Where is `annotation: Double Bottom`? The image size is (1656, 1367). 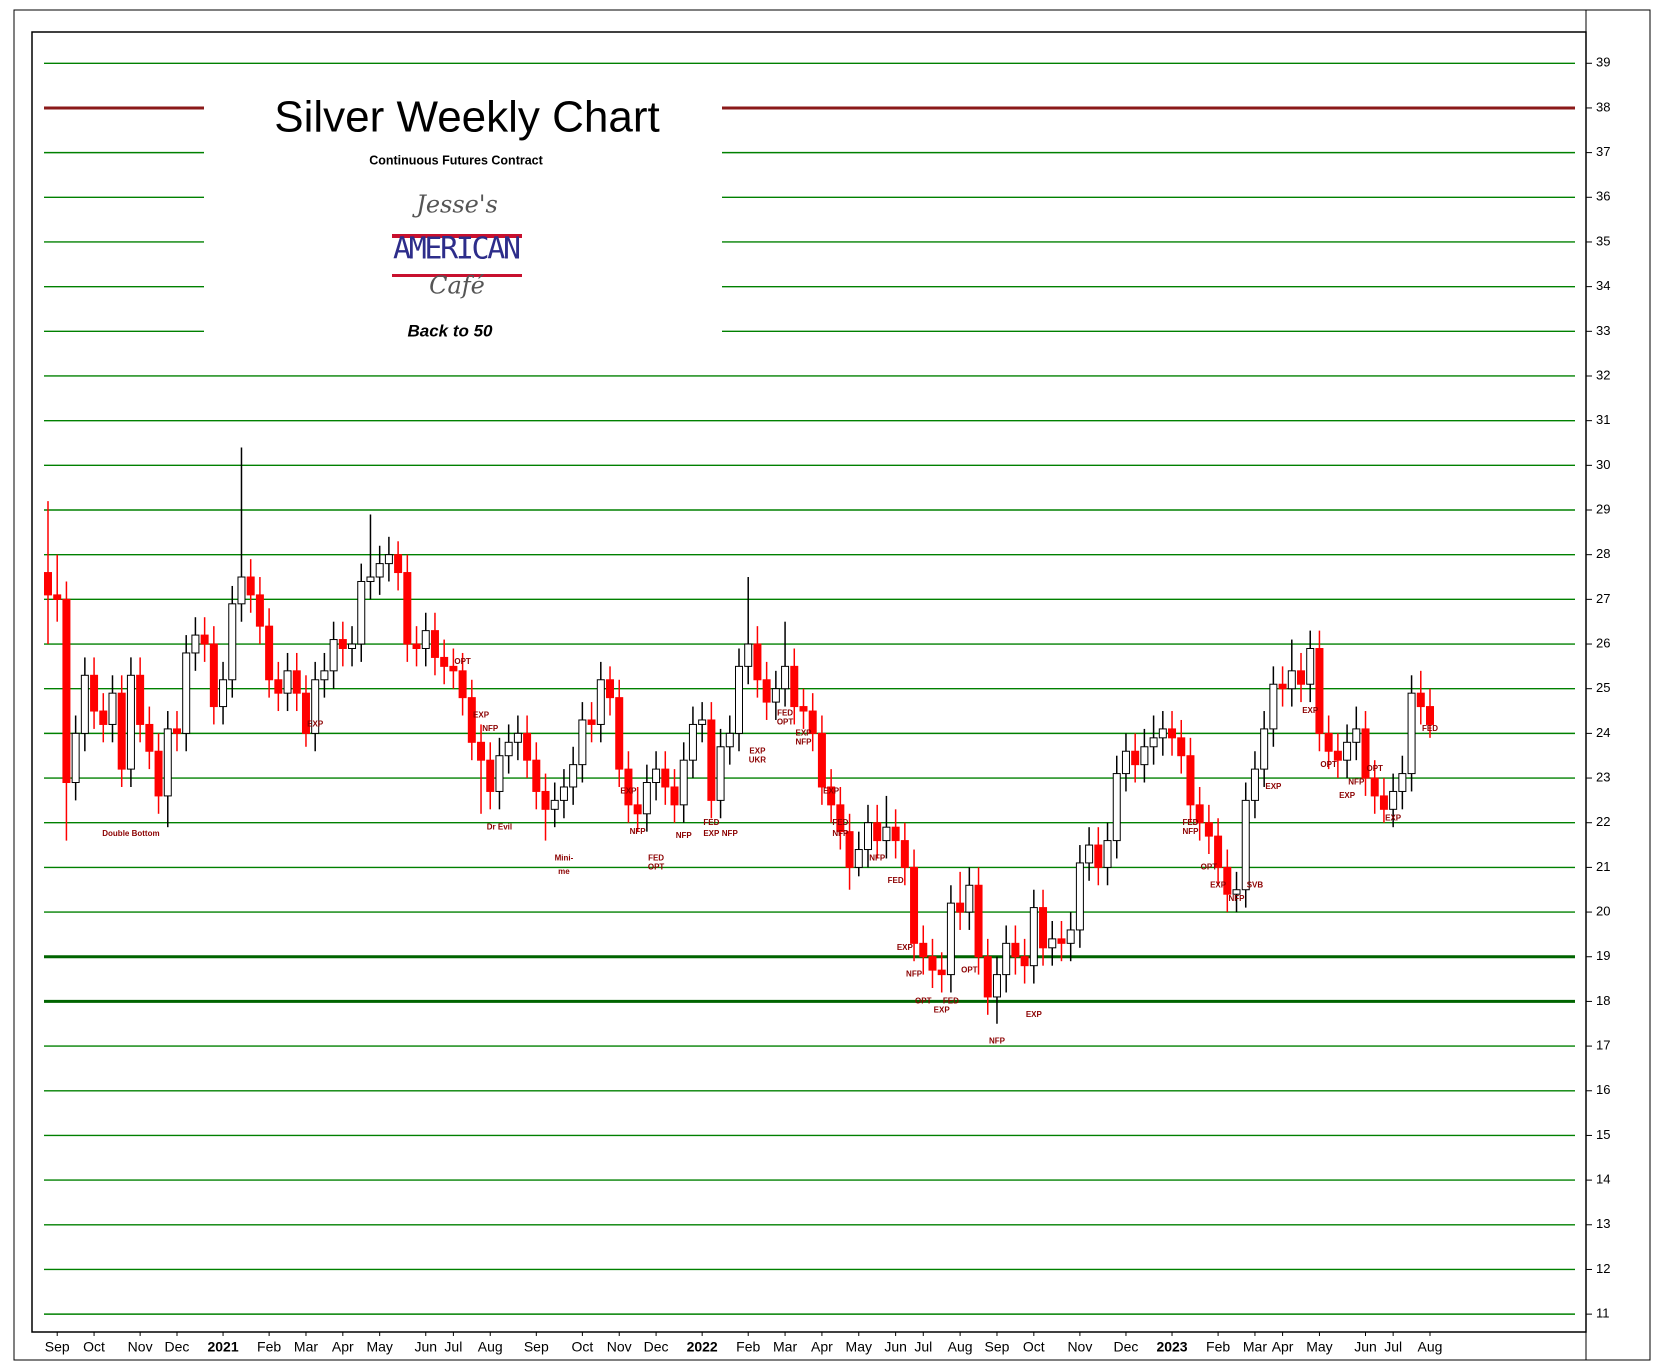 annotation: Double Bottom is located at coordinates (130, 833).